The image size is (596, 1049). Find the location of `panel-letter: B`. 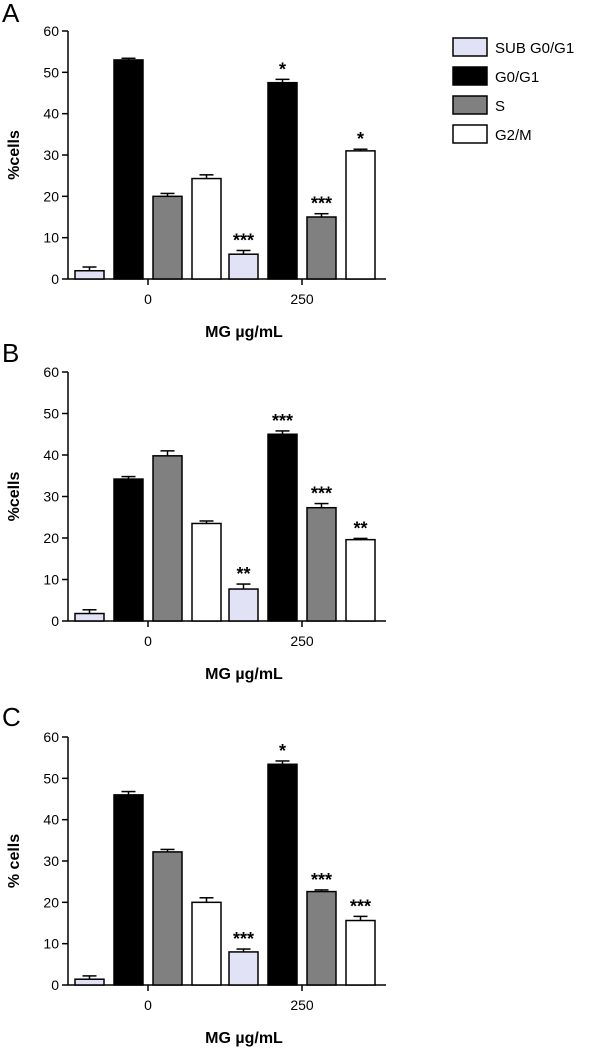

panel-letter: B is located at coordinates (10, 353).